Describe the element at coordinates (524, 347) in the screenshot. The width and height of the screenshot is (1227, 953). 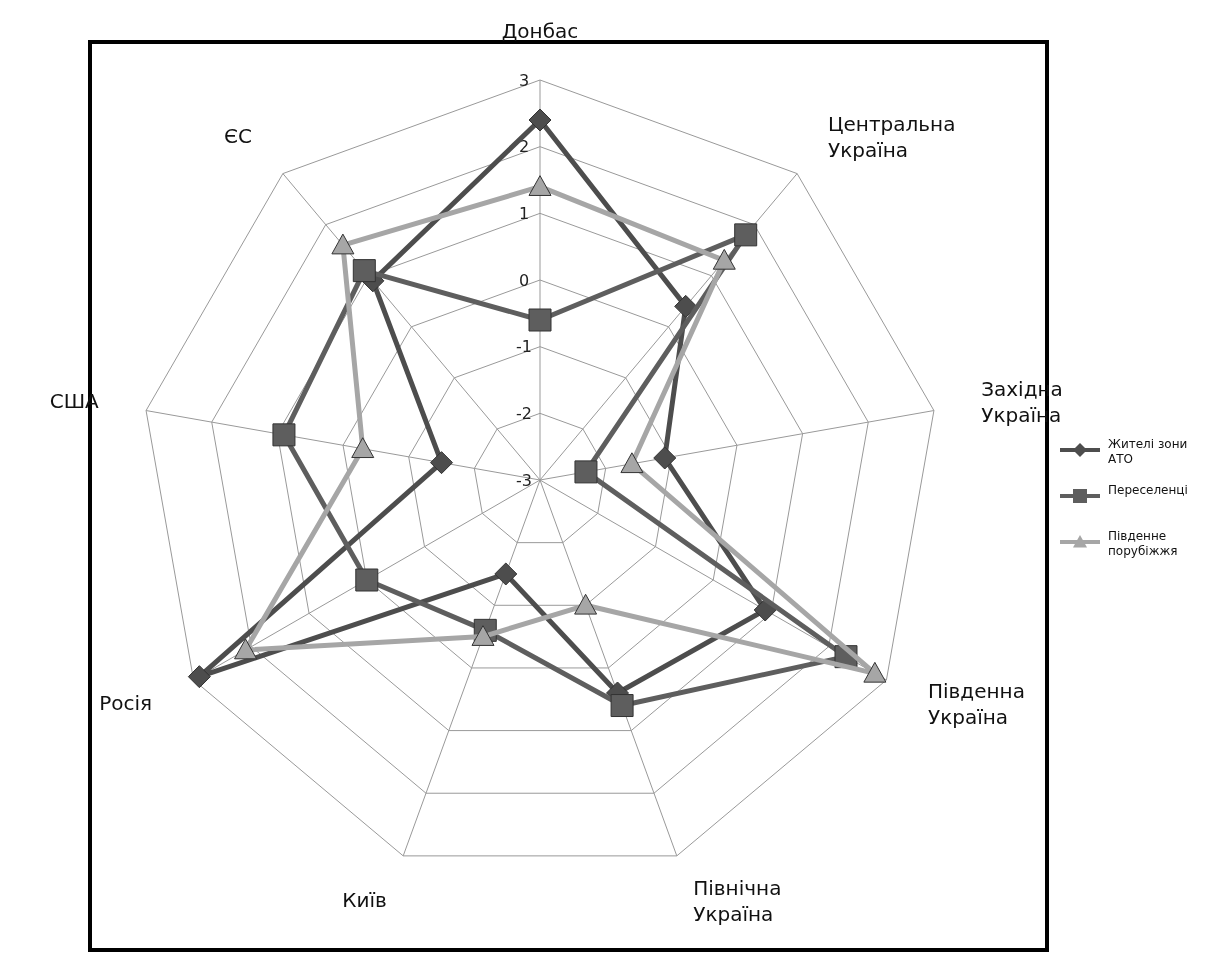
I see `y-tick-label: -1` at that location.